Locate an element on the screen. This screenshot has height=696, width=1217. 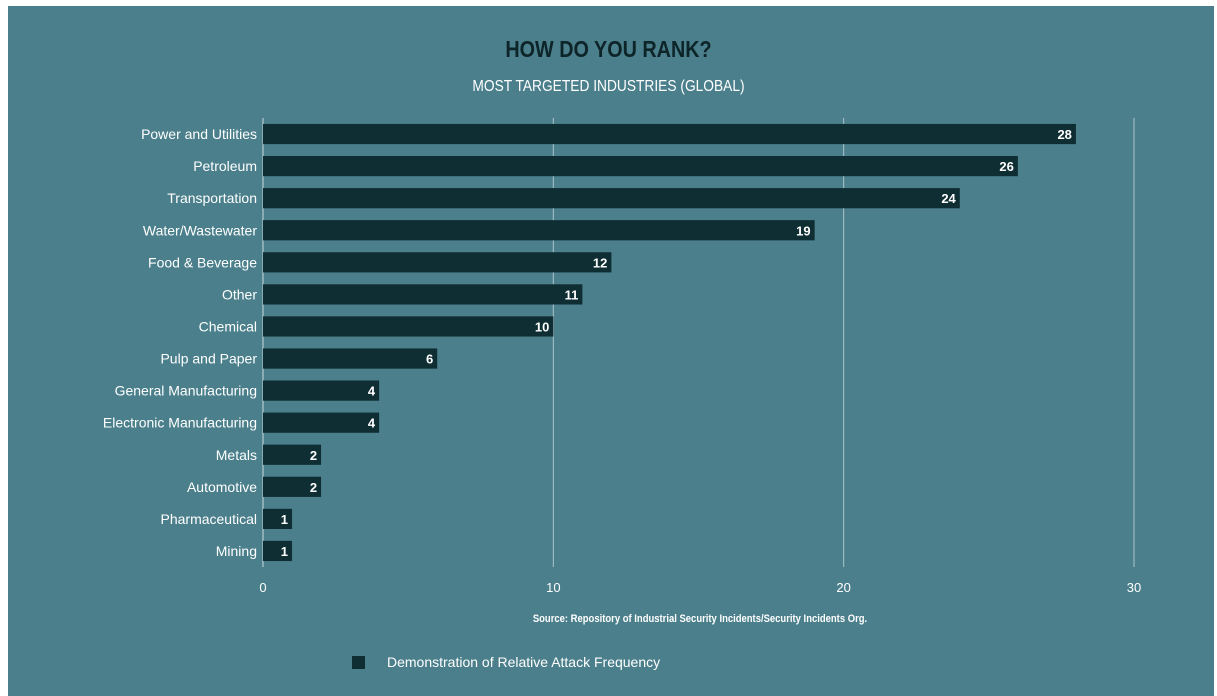
category-label: Power and Utilities is located at coordinates (199, 134).